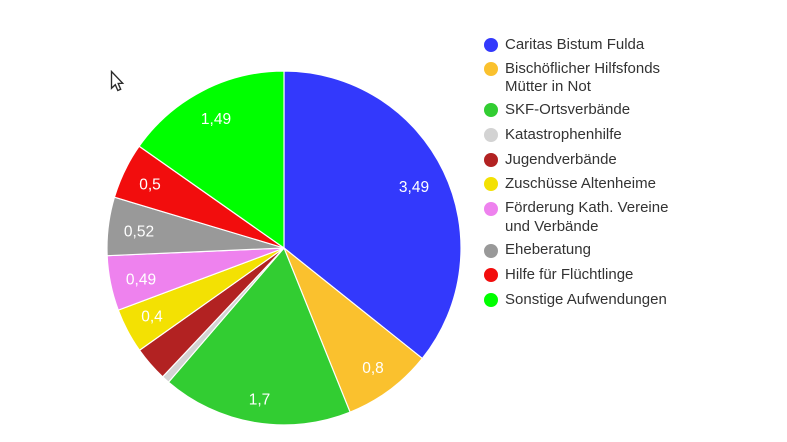  What do you see at coordinates (150, 184) in the screenshot?
I see `svg-text: 0,5` at bounding box center [150, 184].